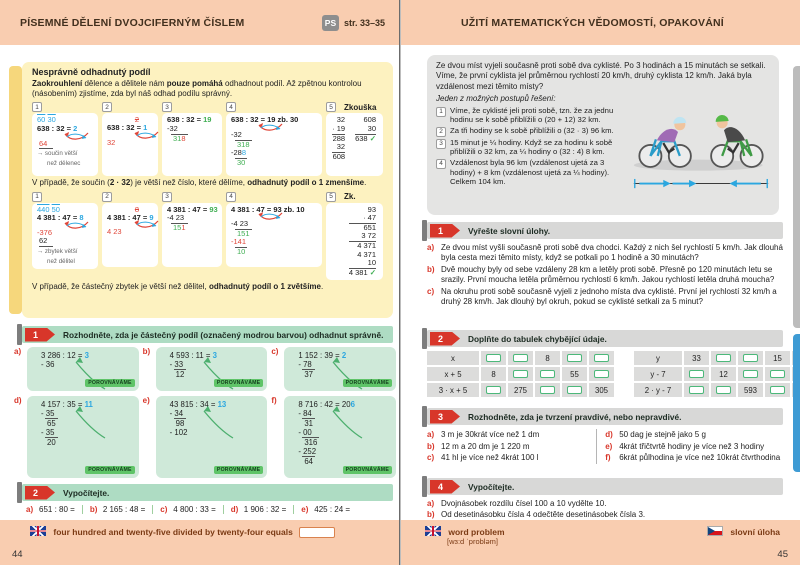  What do you see at coordinates (111, 143) in the screenshot?
I see `math-segment: 32` at bounding box center [111, 143].